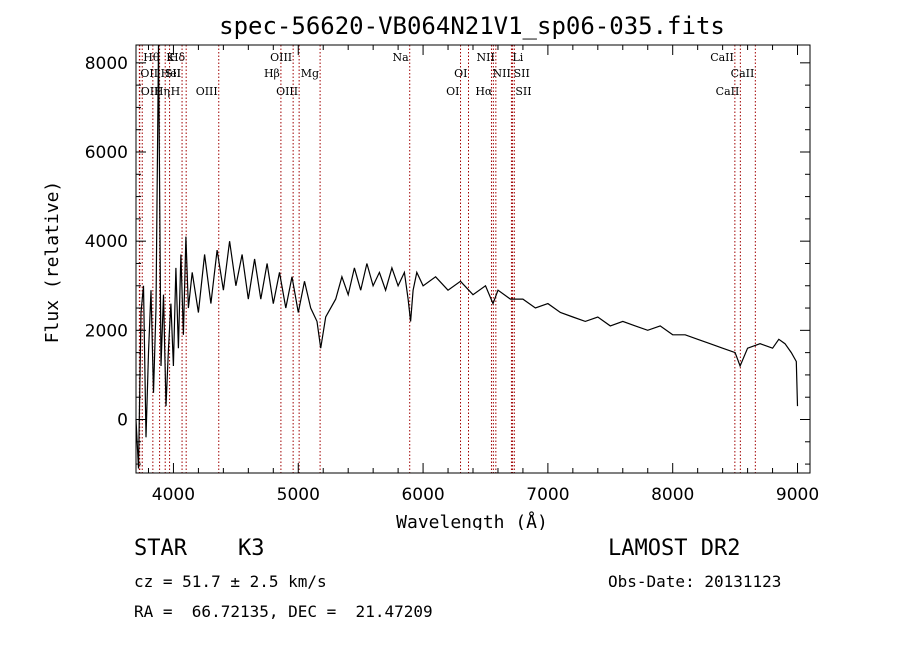  I want to click on marker-label-20: Li, so click(517, 57).